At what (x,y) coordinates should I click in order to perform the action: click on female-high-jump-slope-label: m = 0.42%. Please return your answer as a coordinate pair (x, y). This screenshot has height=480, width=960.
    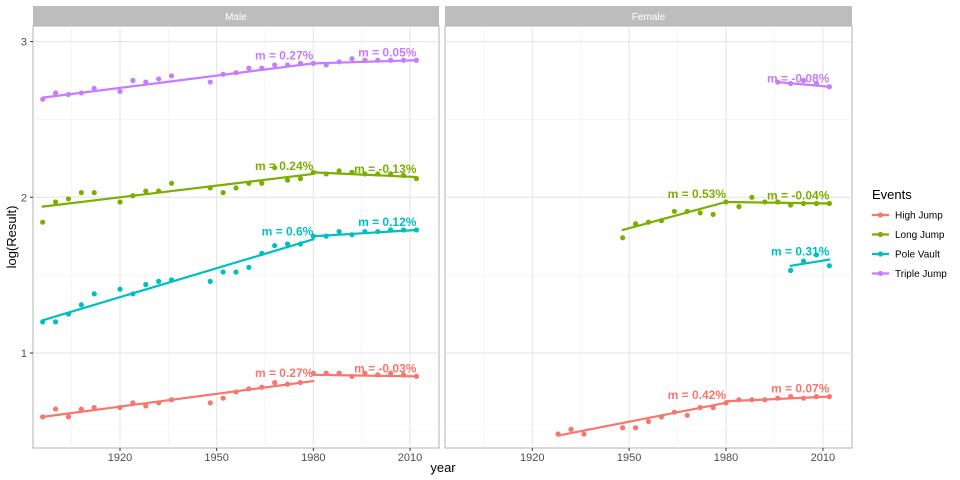
    Looking at the image, I should click on (697, 395).